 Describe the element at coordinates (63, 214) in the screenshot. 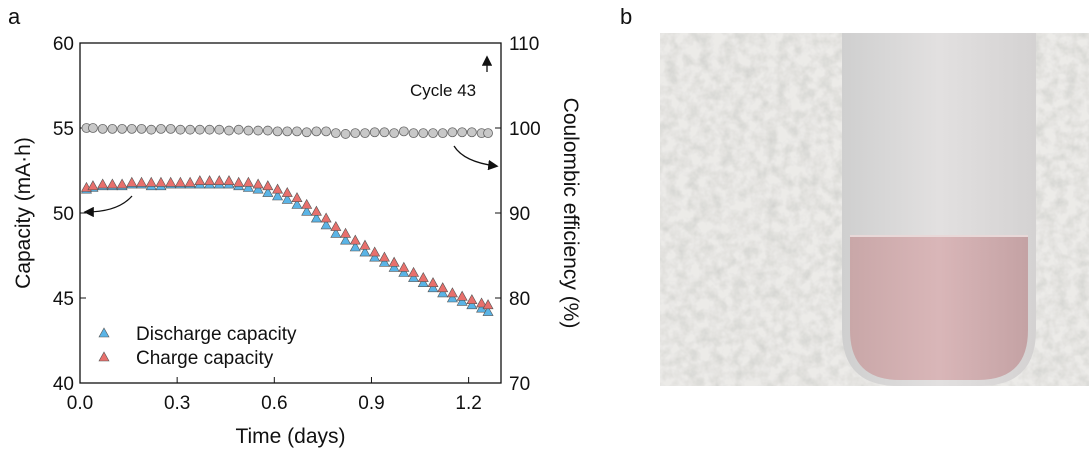

I see `y-tick-label: 50` at that location.